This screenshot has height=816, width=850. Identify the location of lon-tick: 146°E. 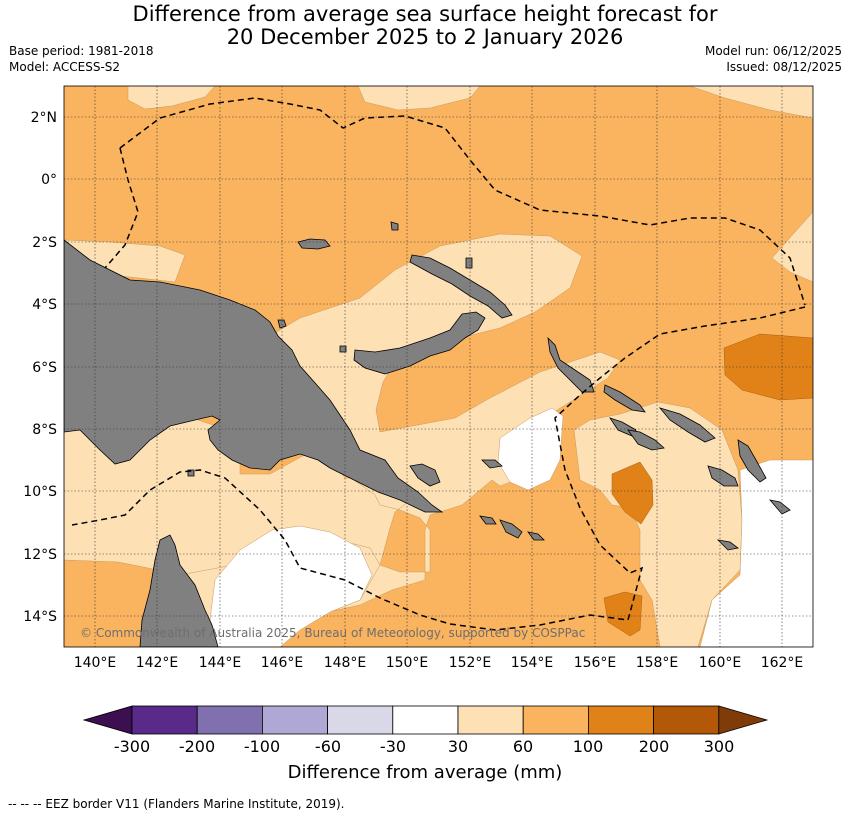
(282, 663).